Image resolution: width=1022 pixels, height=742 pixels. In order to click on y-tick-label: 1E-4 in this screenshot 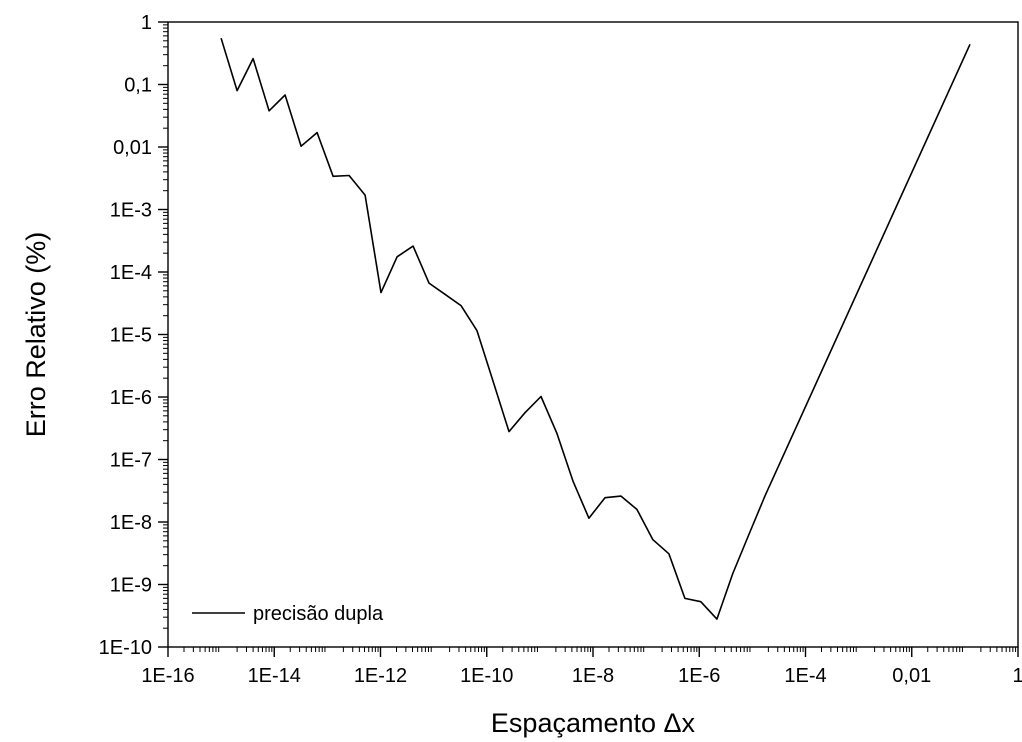, I will do `click(131, 273)`.